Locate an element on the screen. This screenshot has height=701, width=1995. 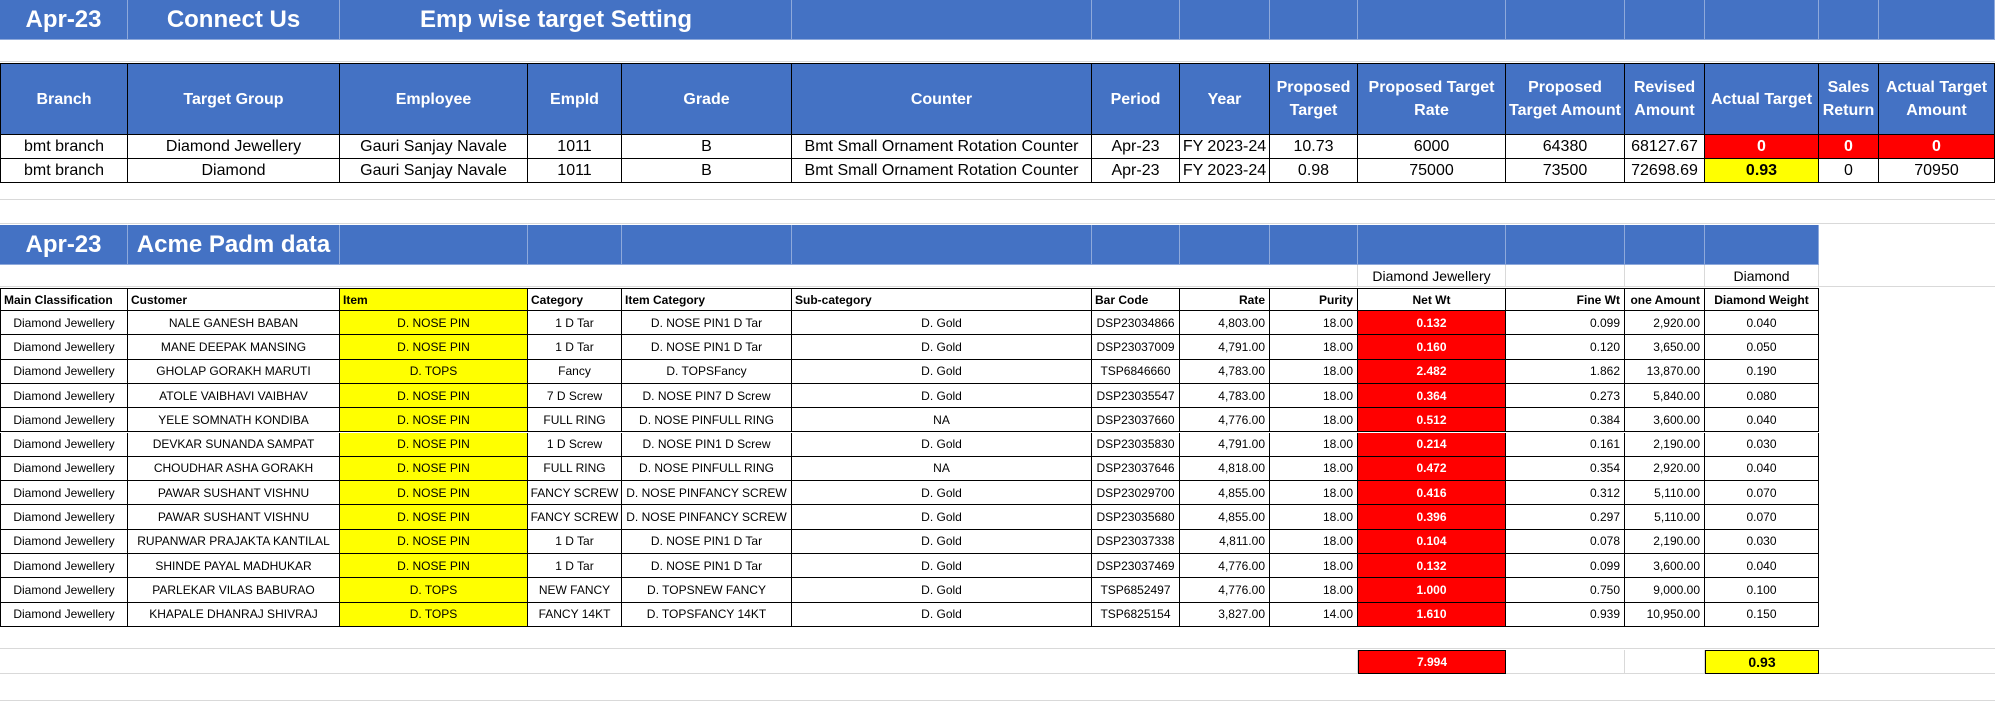
cell-rate: 4,783.00 is located at coordinates (1225, 396).